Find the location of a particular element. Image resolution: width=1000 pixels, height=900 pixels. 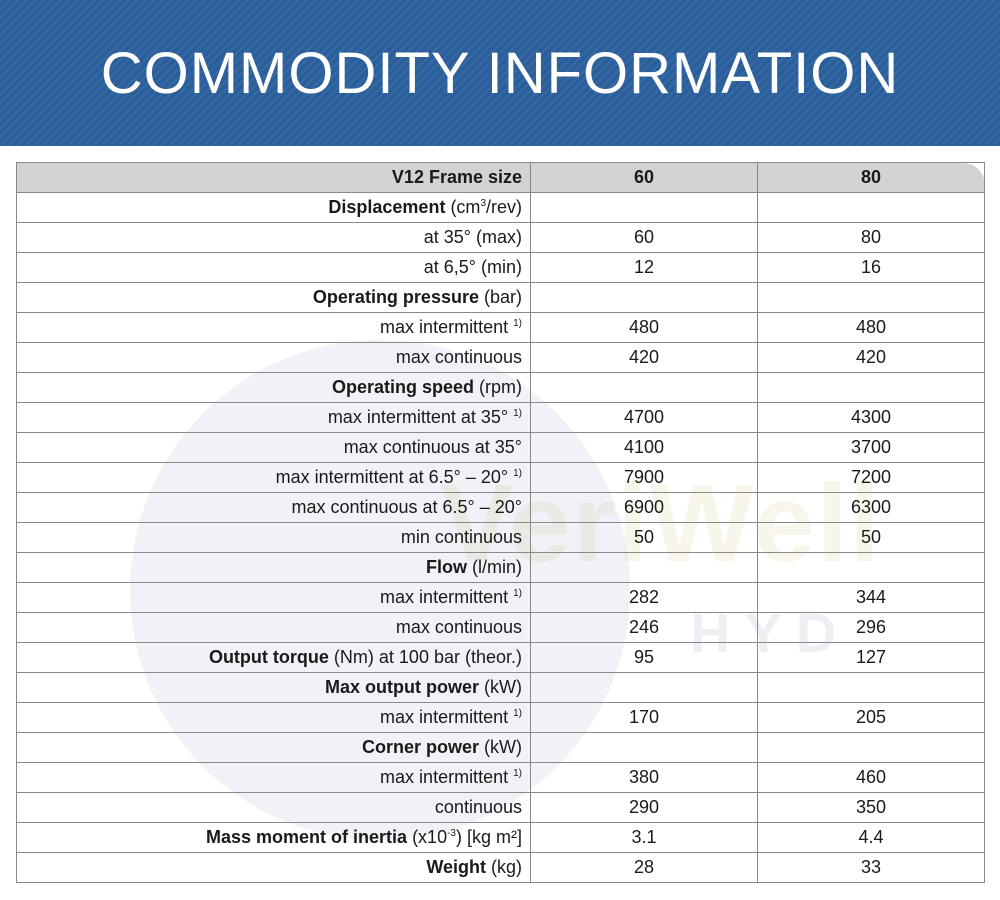

row-label: at 6,5° (min) is located at coordinates (273, 267).